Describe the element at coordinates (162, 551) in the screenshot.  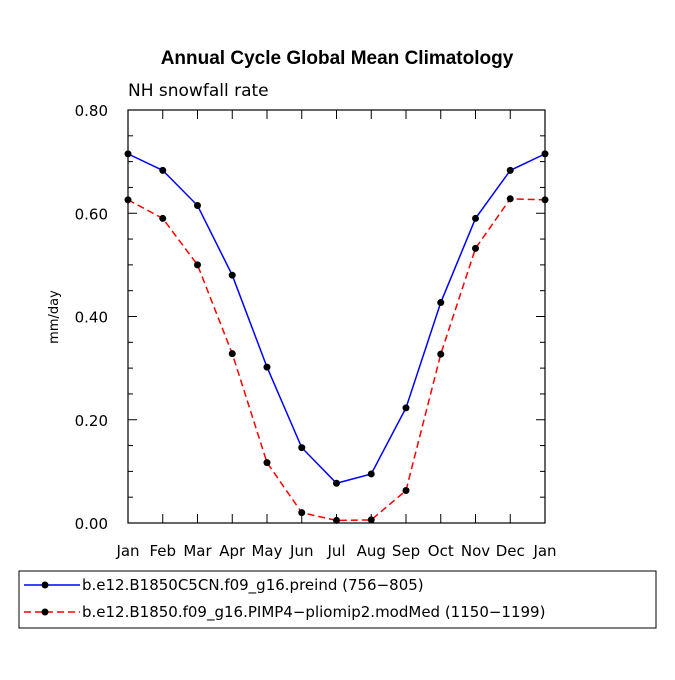
I see `x-tick-label: Feb` at that location.